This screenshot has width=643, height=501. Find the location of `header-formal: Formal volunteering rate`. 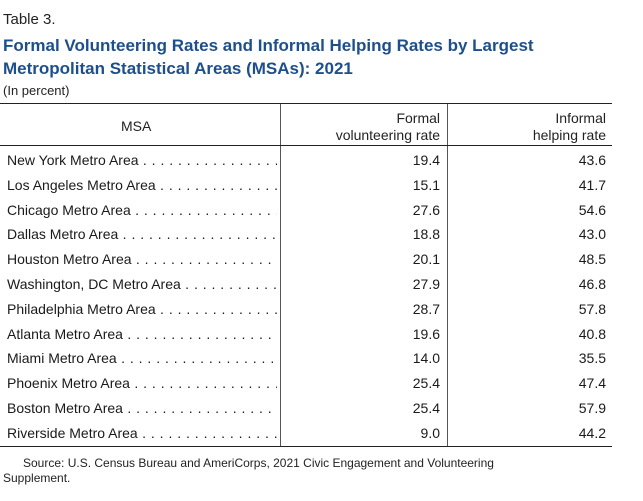

header-formal: Formal volunteering rate is located at coordinates (361, 127).